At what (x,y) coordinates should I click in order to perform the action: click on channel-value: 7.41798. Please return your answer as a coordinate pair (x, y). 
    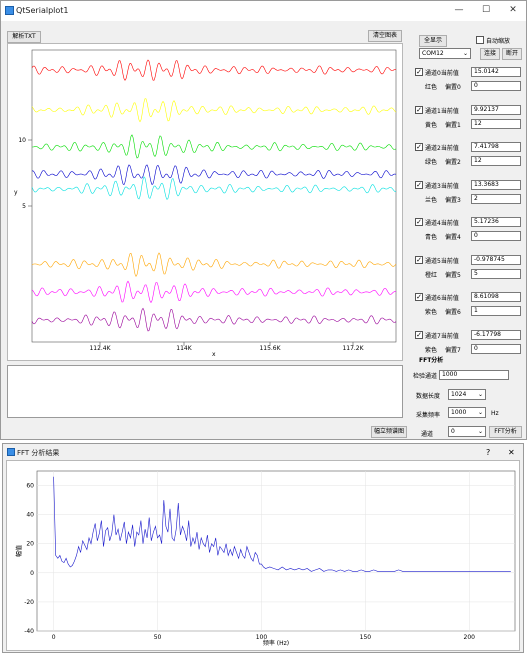
    Looking at the image, I should click on (496, 147).